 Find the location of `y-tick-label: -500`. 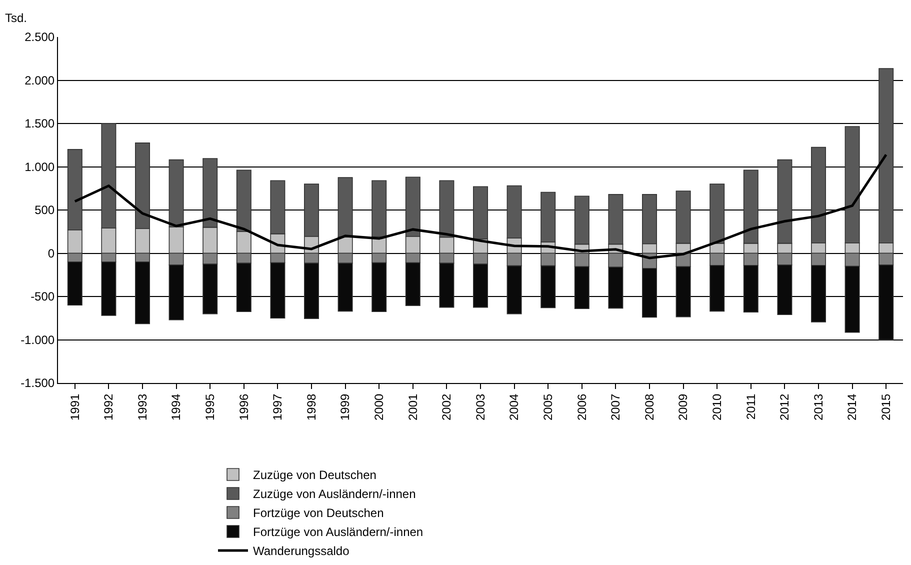

y-tick-label: -500 is located at coordinates (42, 297).